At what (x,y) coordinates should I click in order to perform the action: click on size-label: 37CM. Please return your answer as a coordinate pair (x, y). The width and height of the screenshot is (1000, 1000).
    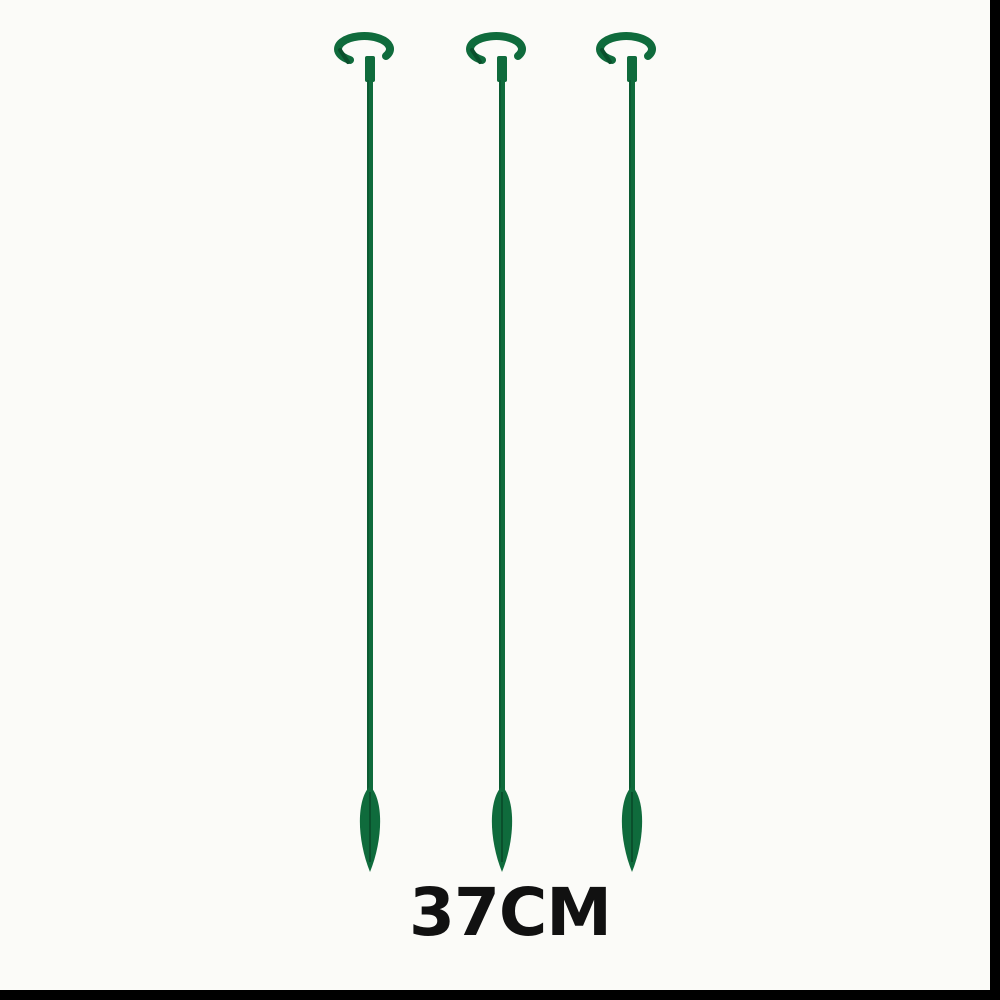
    Looking at the image, I should click on (495, 913).